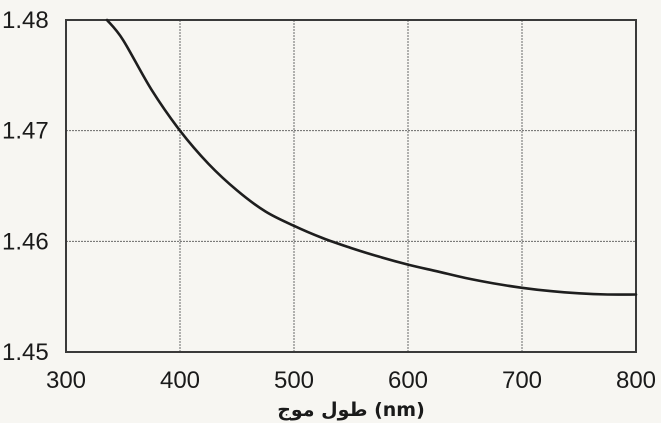 The width and height of the screenshot is (661, 423). Describe the element at coordinates (25, 186) in the screenshot. I see `y-tick-labels: 1.45 1.46 1.47 1.48` at that location.